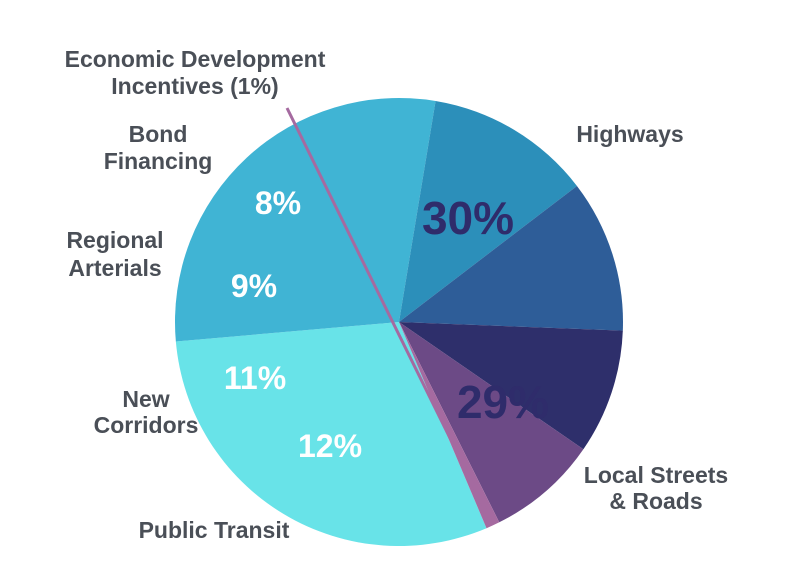 Image resolution: width=800 pixels, height=570 pixels. I want to click on category-label-highways: Highways, so click(629, 134).